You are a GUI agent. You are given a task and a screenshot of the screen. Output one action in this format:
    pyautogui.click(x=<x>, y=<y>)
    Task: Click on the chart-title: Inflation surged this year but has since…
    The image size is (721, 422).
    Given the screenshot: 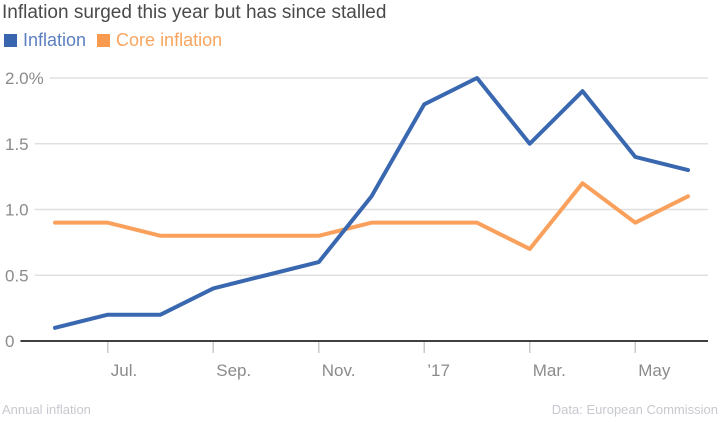 What is the action you would take?
    pyautogui.click(x=194, y=12)
    